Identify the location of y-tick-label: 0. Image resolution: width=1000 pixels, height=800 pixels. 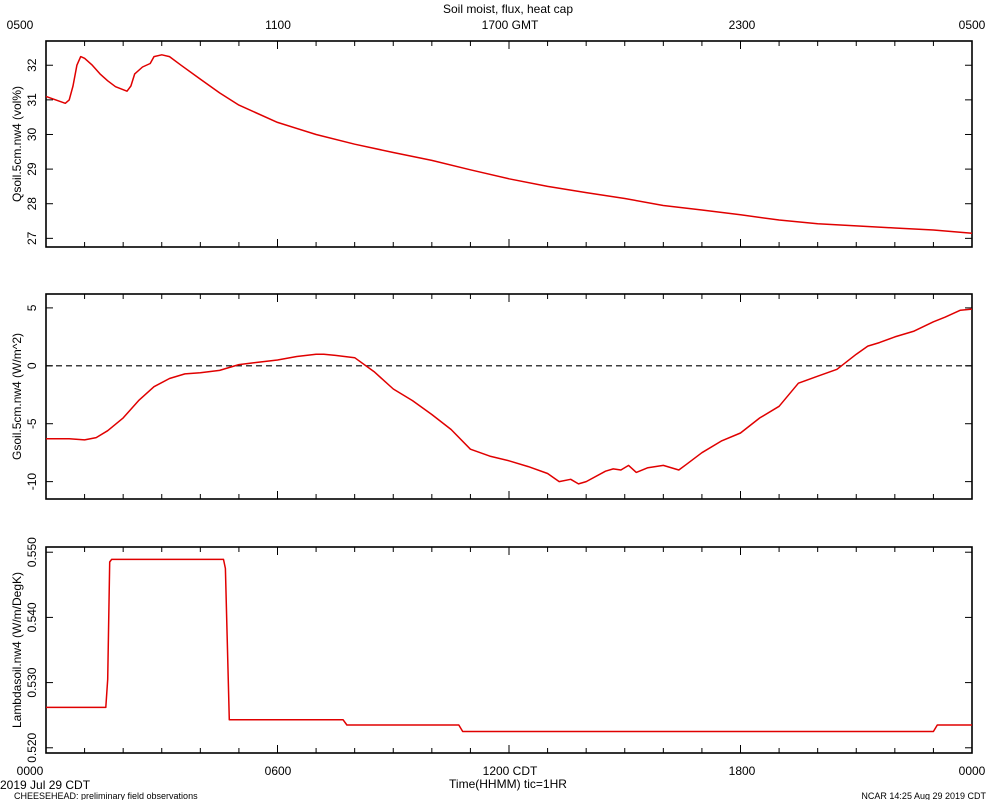
(32, 365).